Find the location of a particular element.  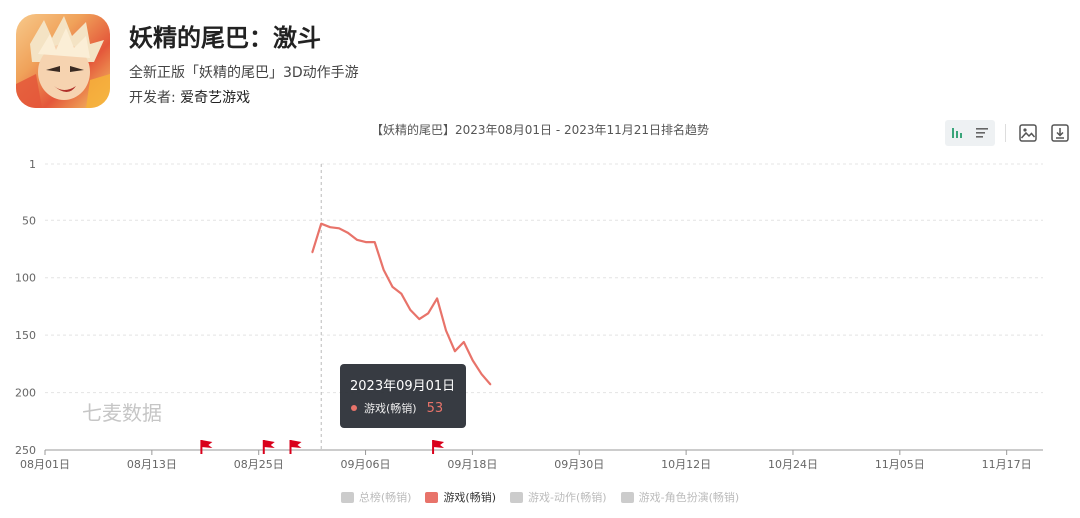

series-layer is located at coordinates (401, 304).